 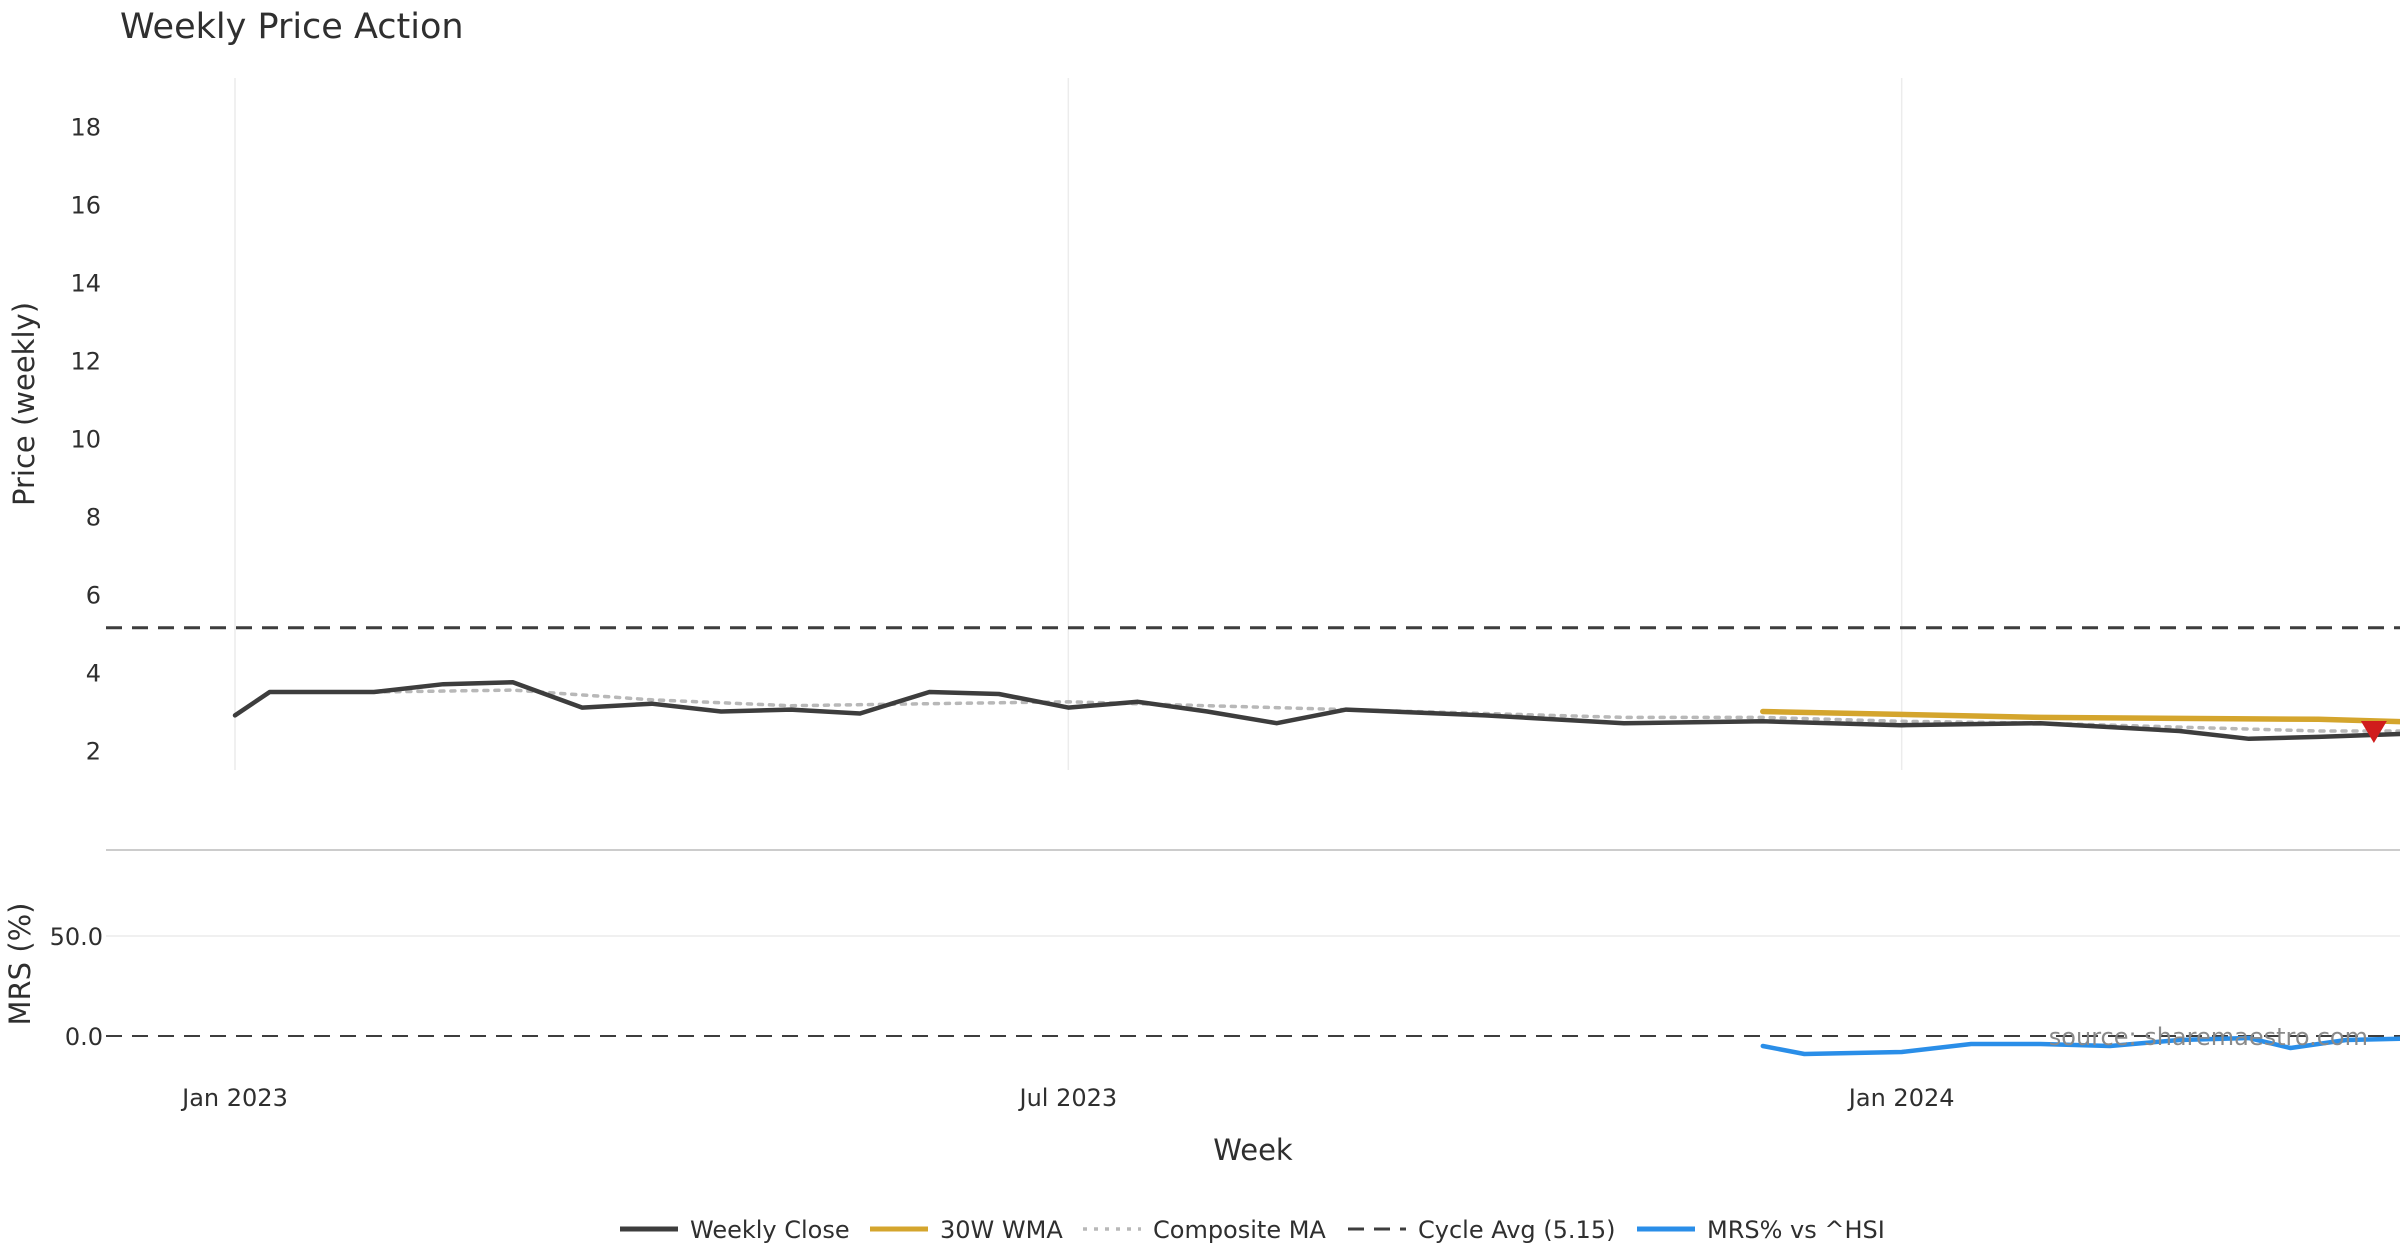 What do you see at coordinates (93, 752) in the screenshot?
I see `price-y-tick: 2` at bounding box center [93, 752].